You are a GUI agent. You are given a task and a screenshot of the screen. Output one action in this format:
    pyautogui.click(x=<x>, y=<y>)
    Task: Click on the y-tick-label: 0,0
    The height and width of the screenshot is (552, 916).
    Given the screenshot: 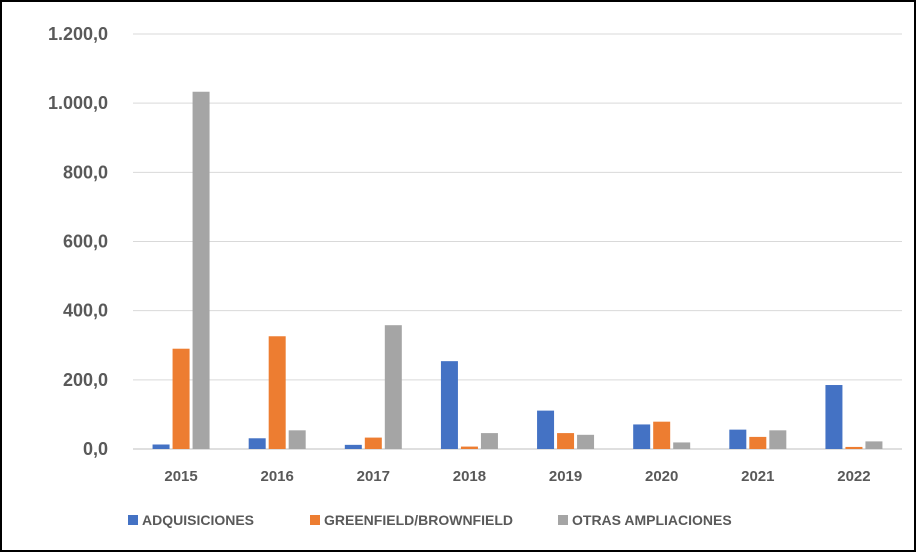 What is the action you would take?
    pyautogui.click(x=95, y=449)
    